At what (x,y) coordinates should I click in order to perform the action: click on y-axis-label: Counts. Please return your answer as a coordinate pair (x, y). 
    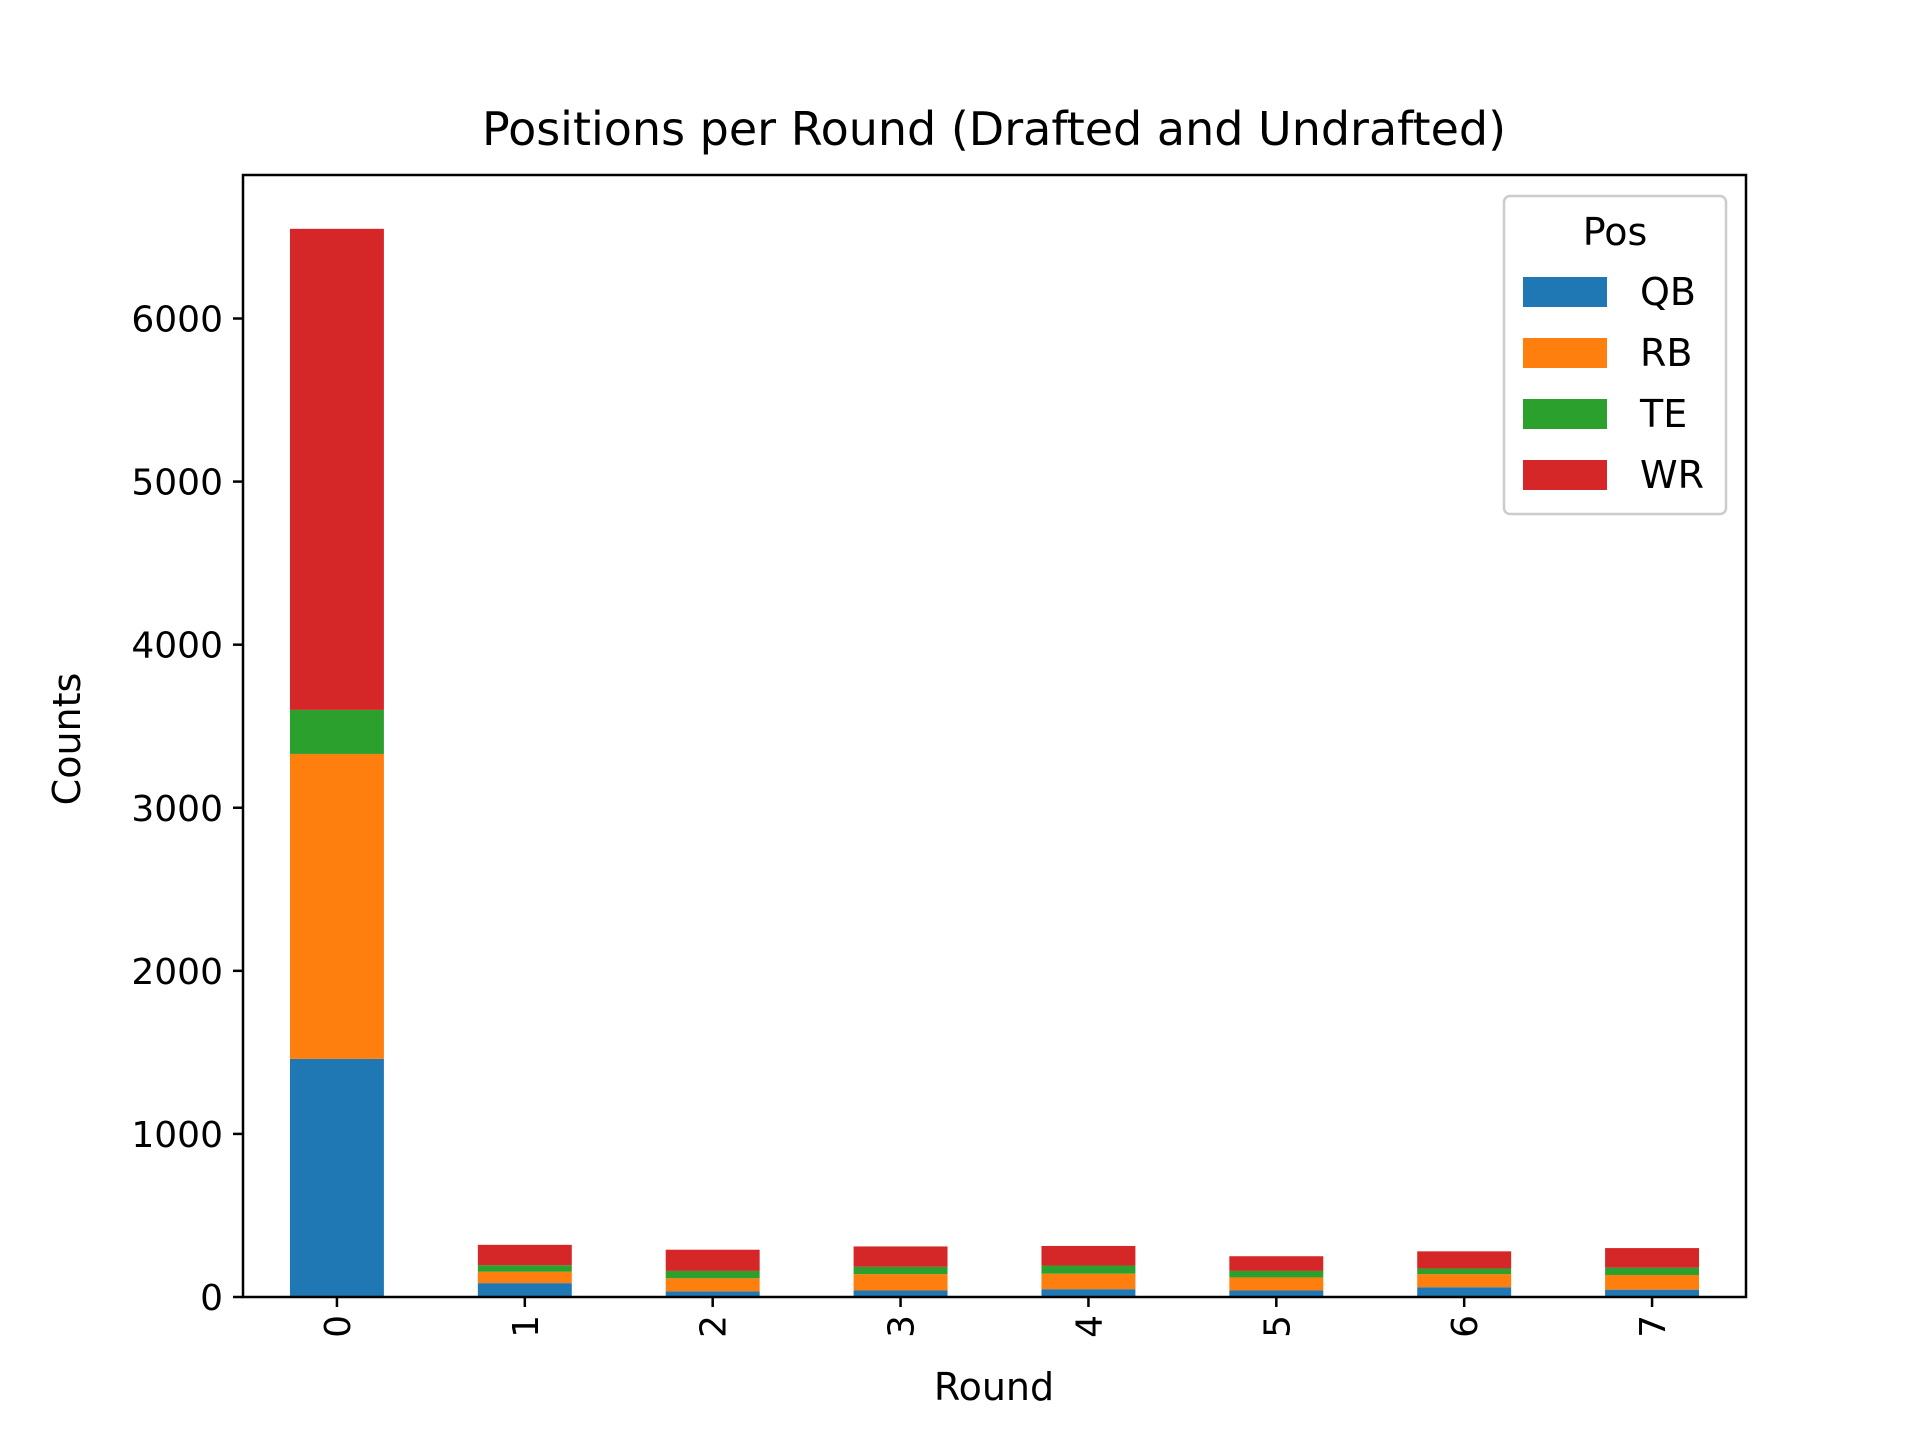
    Looking at the image, I should click on (67, 739).